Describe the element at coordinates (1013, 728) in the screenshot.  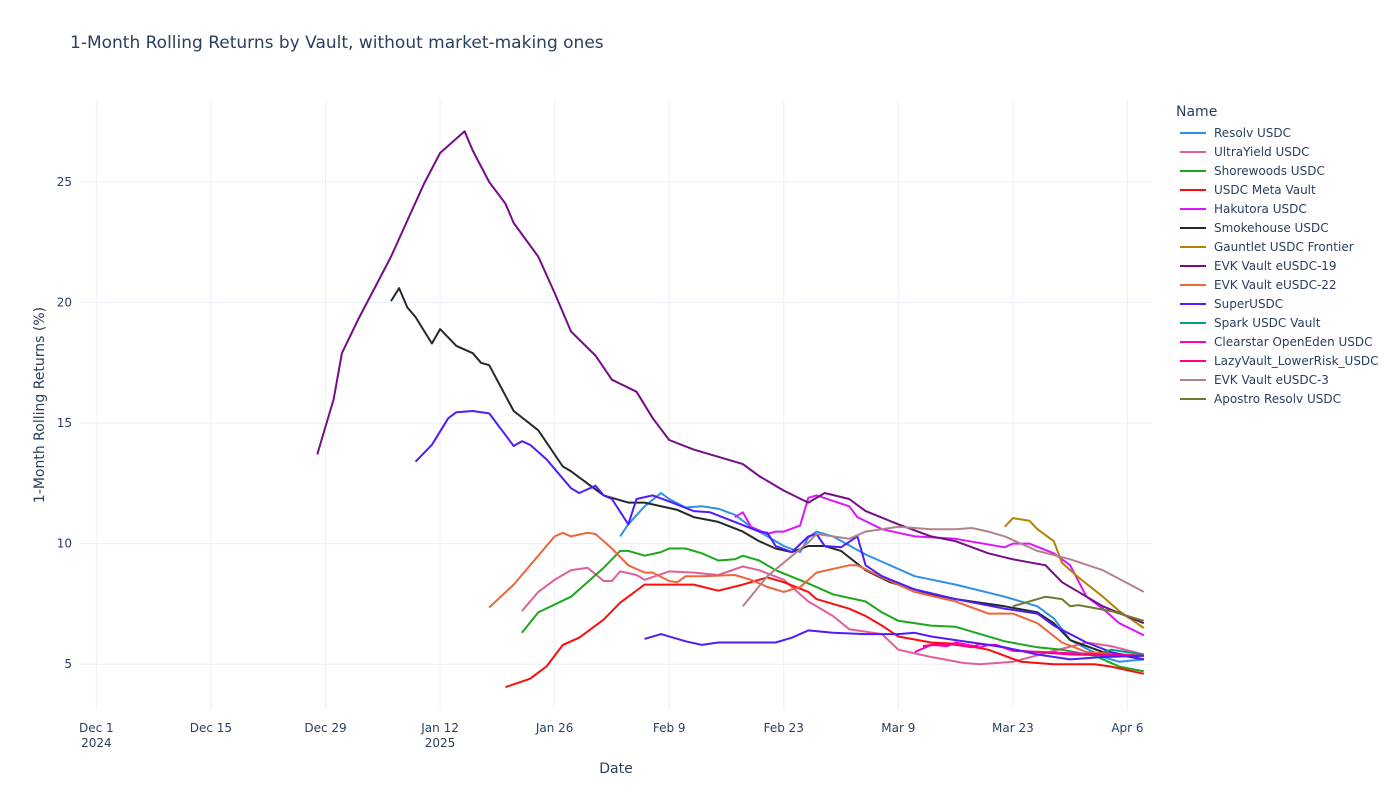
I see `x-tick-label: Mar 23` at that location.